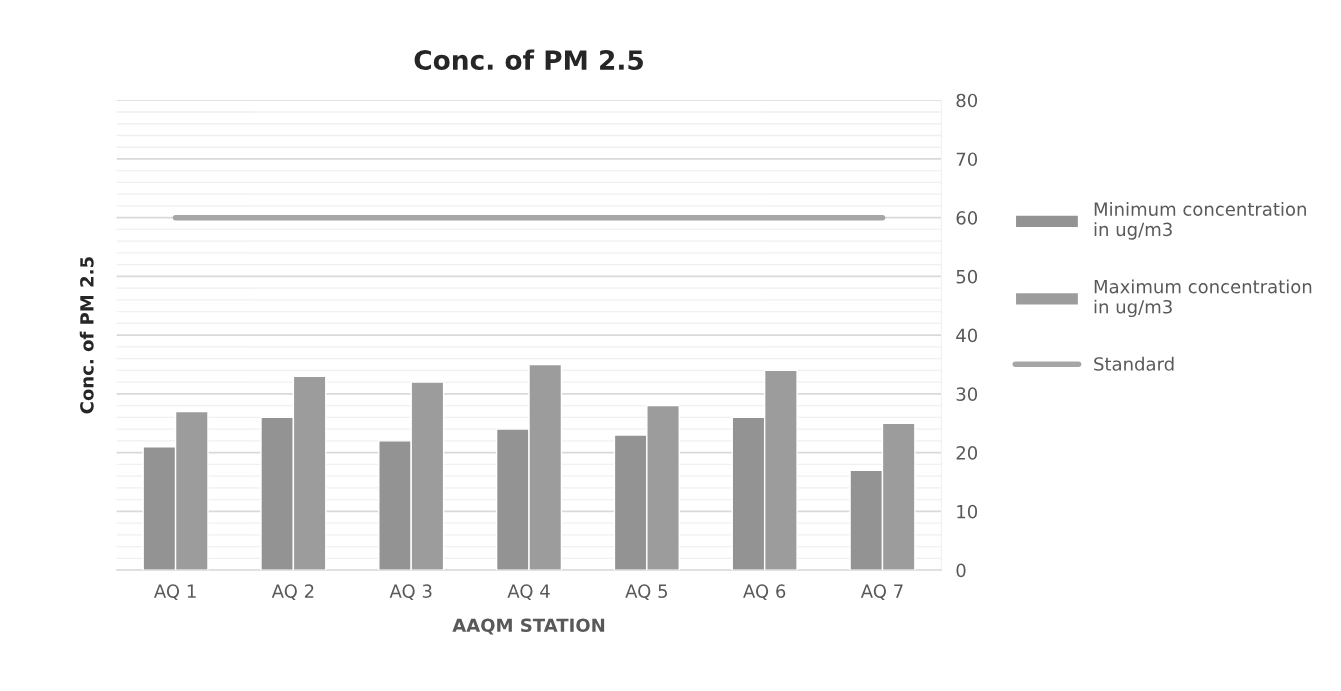  I want to click on chart-title: Conc. of PM 2.5, so click(528, 60).